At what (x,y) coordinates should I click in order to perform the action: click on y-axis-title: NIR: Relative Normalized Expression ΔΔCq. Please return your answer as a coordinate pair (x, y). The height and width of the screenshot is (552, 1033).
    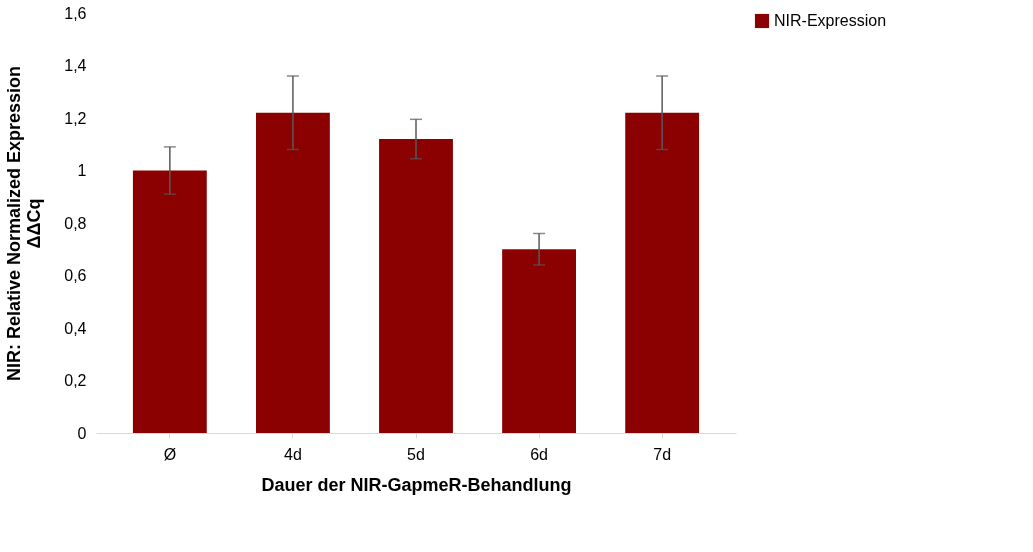
    Looking at the image, I should click on (24, 223).